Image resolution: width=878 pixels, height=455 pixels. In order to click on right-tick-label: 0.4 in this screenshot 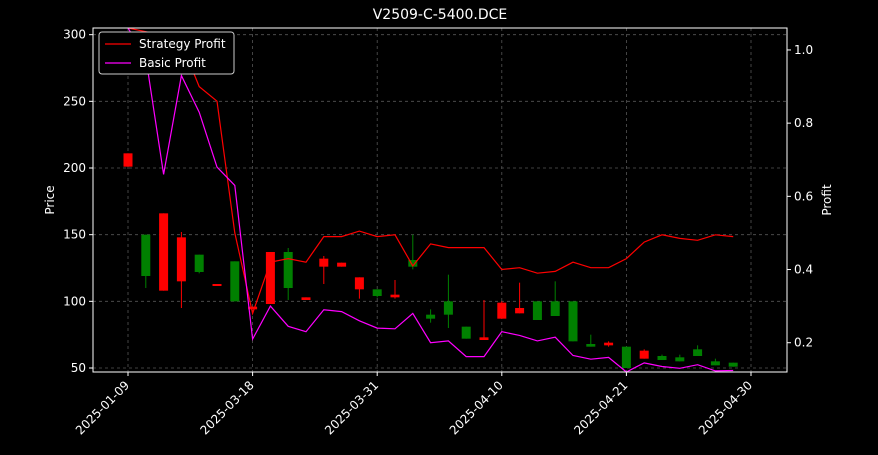, I will do `click(803, 270)`.